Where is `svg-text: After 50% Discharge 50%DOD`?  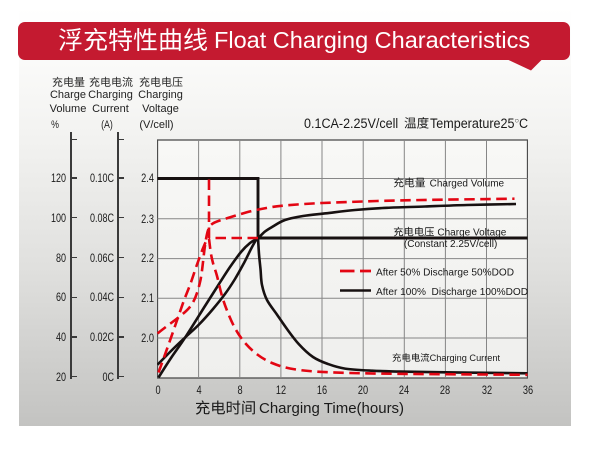
svg-text: After 50% Discharge 50%DOD is located at coordinates (445, 272).